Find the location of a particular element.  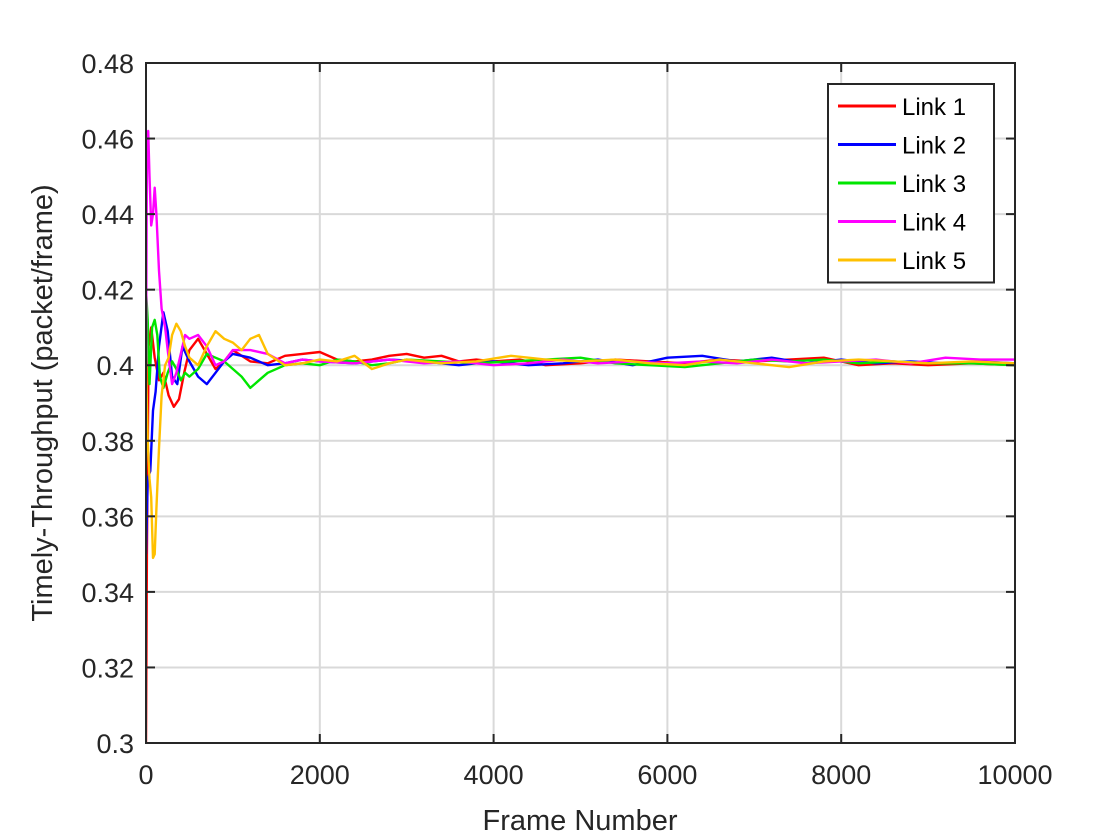

x-axis-label: Frame Number is located at coordinates (580, 821).